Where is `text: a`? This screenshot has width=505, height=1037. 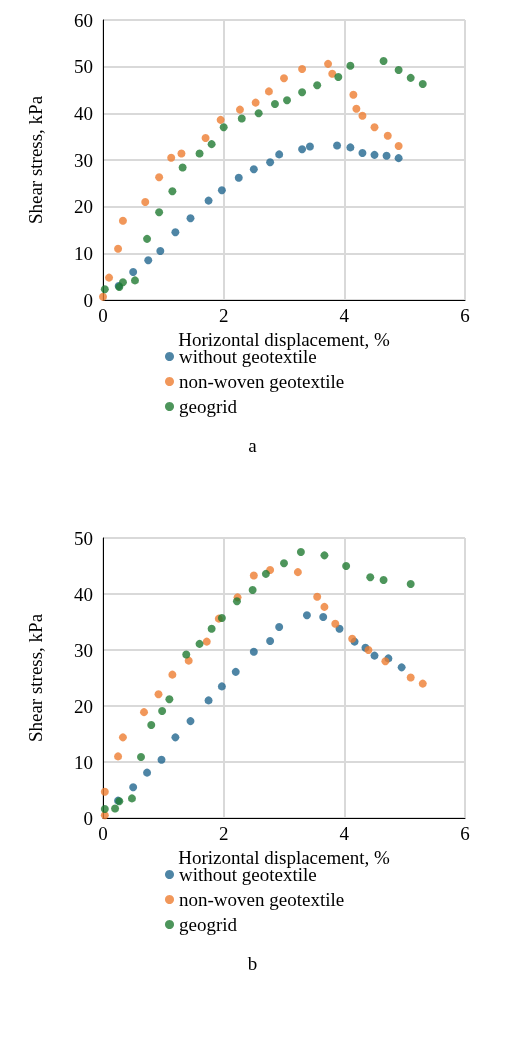 text: a is located at coordinates (253, 445).